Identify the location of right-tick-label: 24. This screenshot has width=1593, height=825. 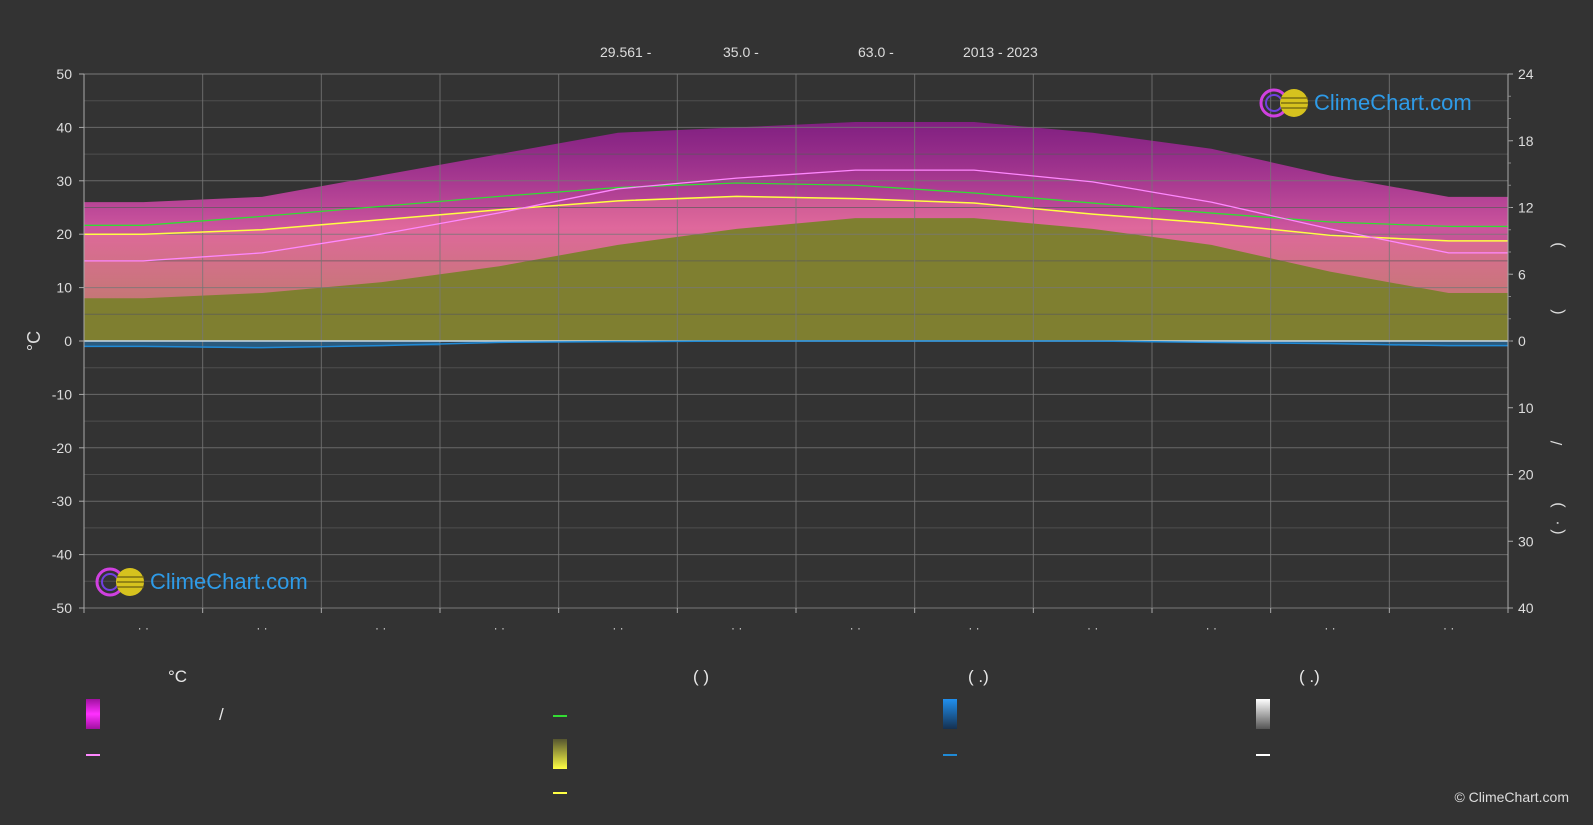
(1526, 74).